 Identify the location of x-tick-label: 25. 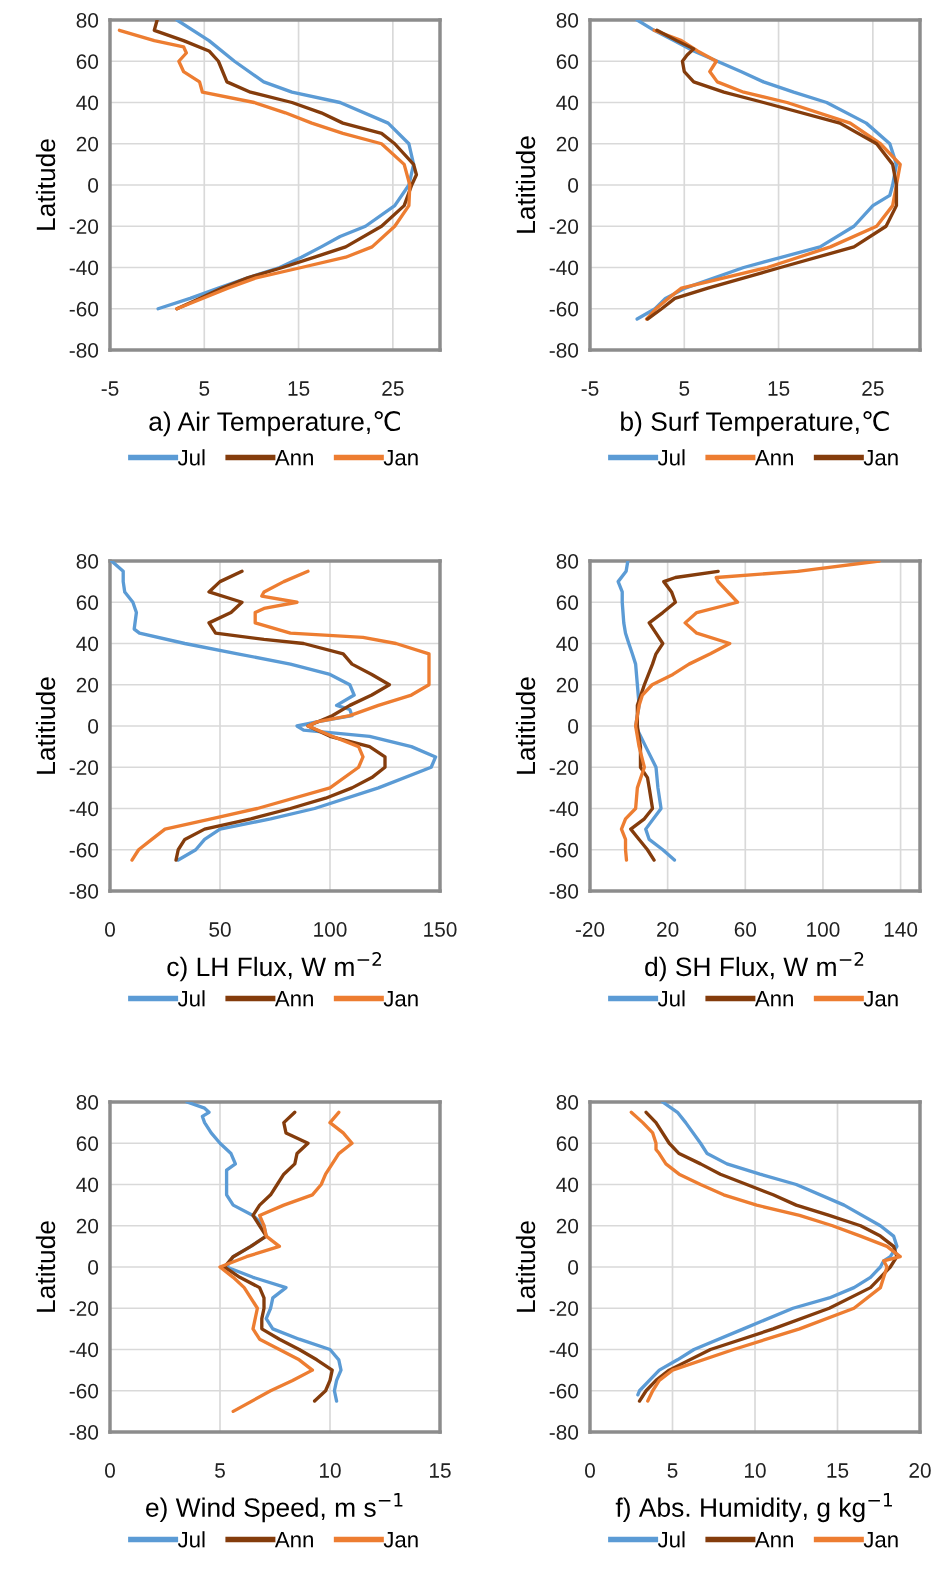
(873, 388).